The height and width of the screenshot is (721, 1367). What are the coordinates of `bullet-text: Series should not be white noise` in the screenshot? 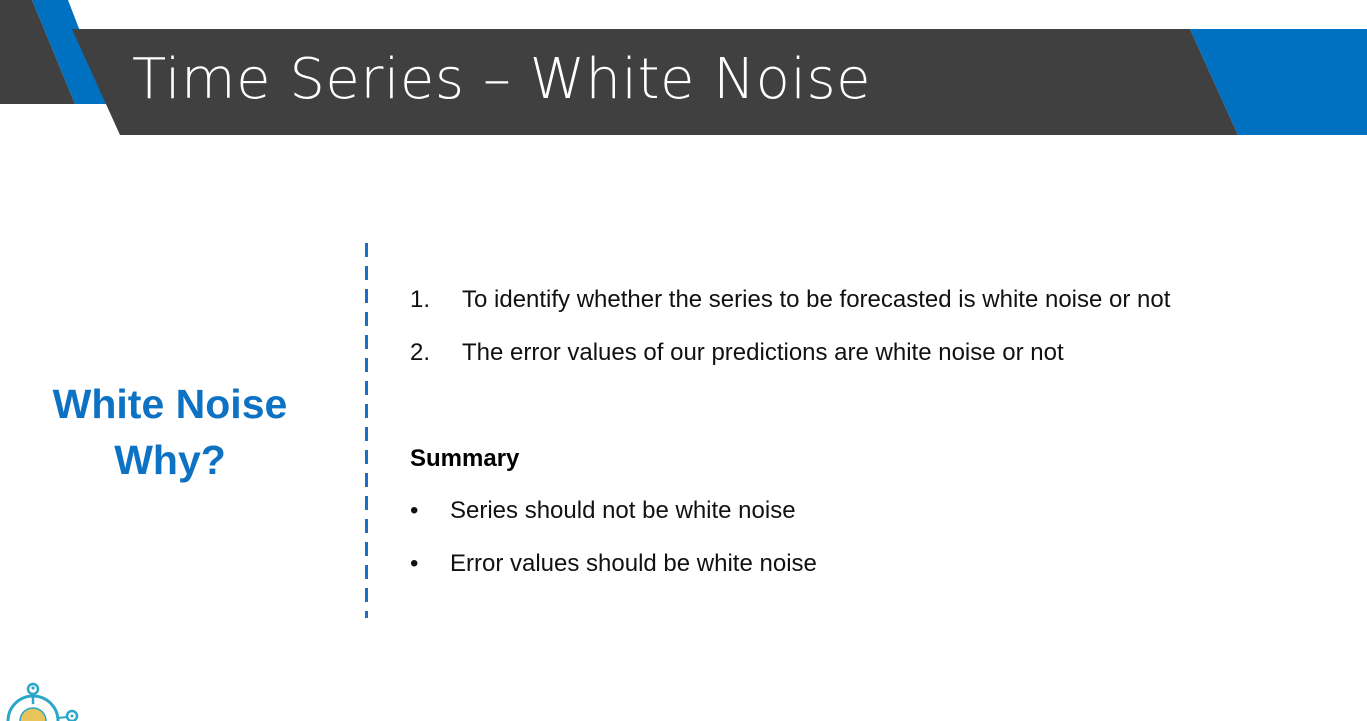 It's located at (623, 510).